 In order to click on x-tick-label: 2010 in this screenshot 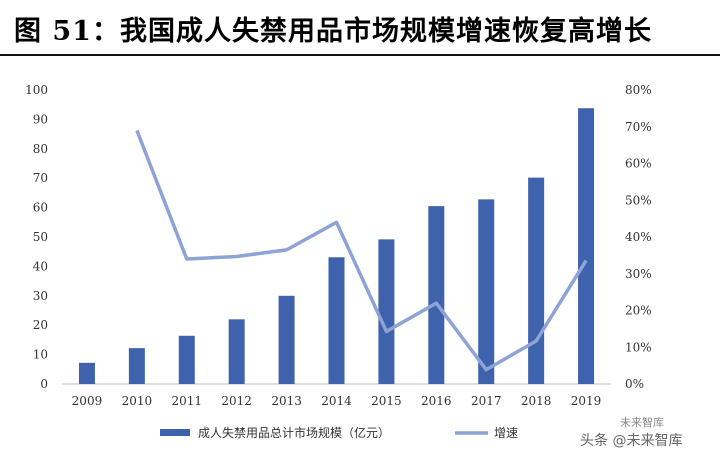, I will do `click(137, 401)`.